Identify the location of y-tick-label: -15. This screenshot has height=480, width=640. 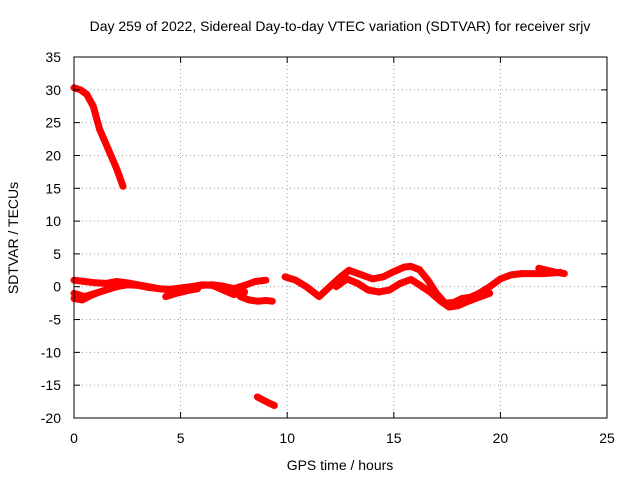
(51, 385).